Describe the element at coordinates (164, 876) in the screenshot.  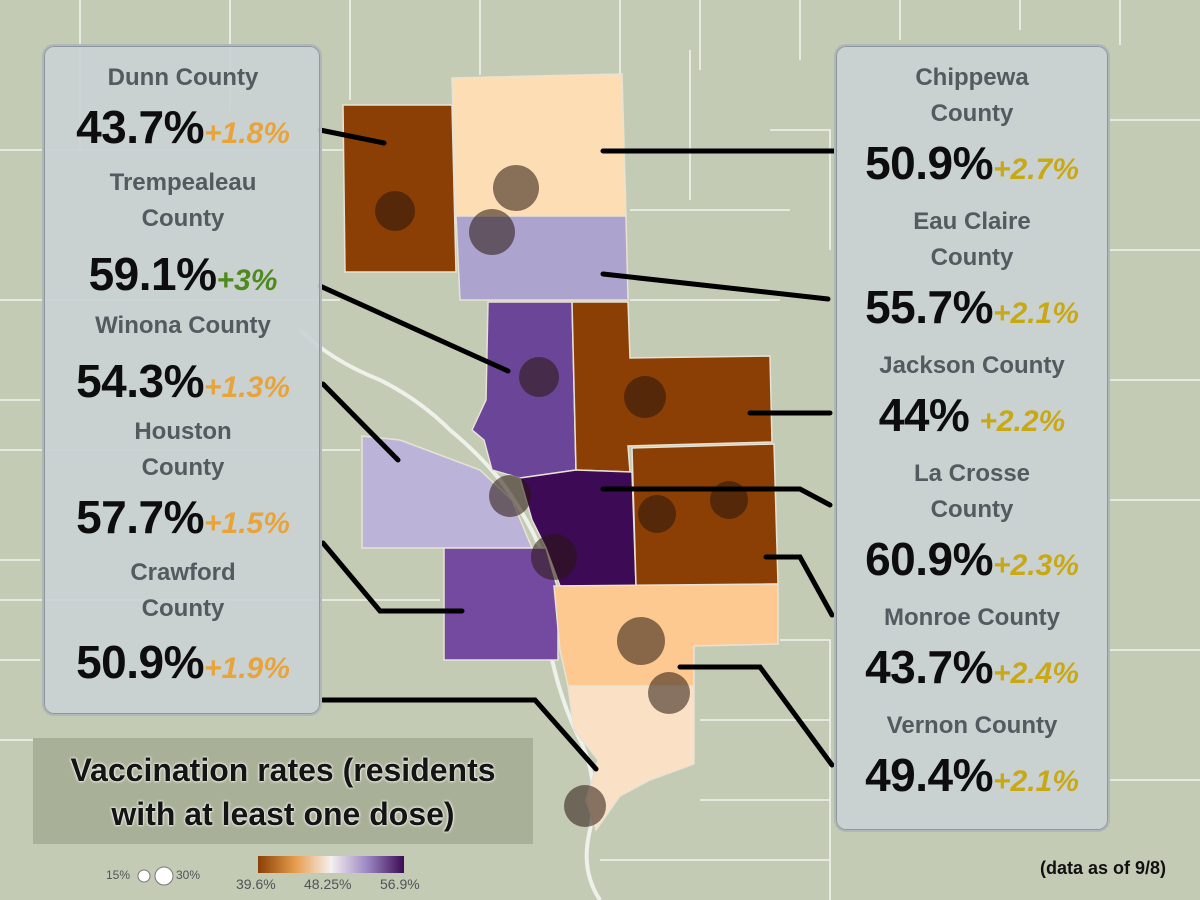
I see `legend-size-large` at that location.